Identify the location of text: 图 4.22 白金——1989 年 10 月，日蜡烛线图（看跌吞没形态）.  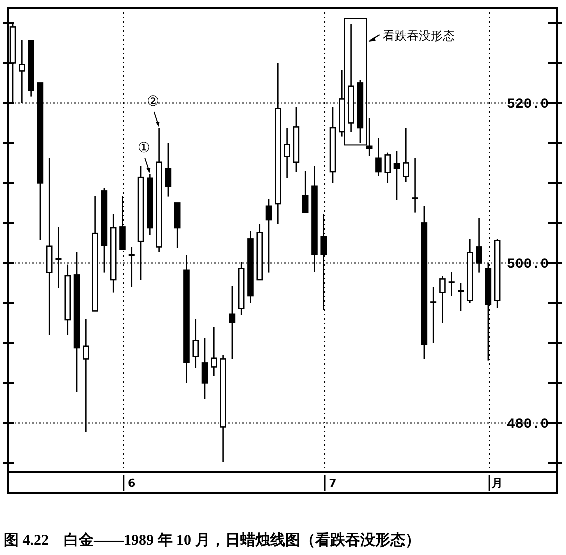
(212, 540).